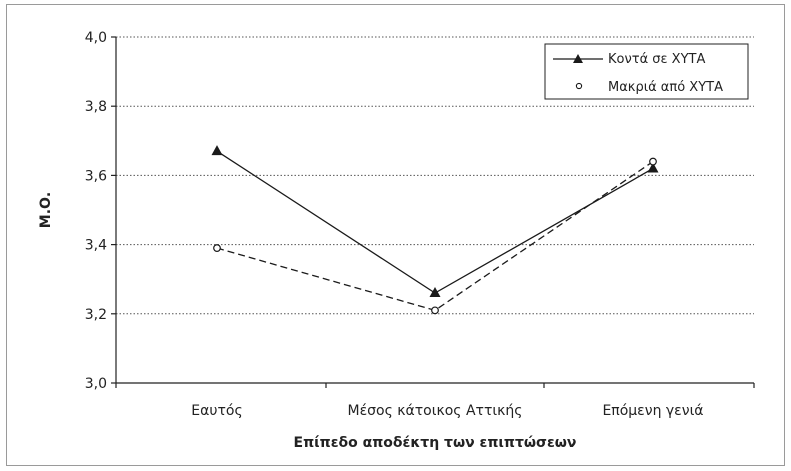 The image size is (791, 471). I want to click on y-tick-label: 3,8, so click(96, 107).